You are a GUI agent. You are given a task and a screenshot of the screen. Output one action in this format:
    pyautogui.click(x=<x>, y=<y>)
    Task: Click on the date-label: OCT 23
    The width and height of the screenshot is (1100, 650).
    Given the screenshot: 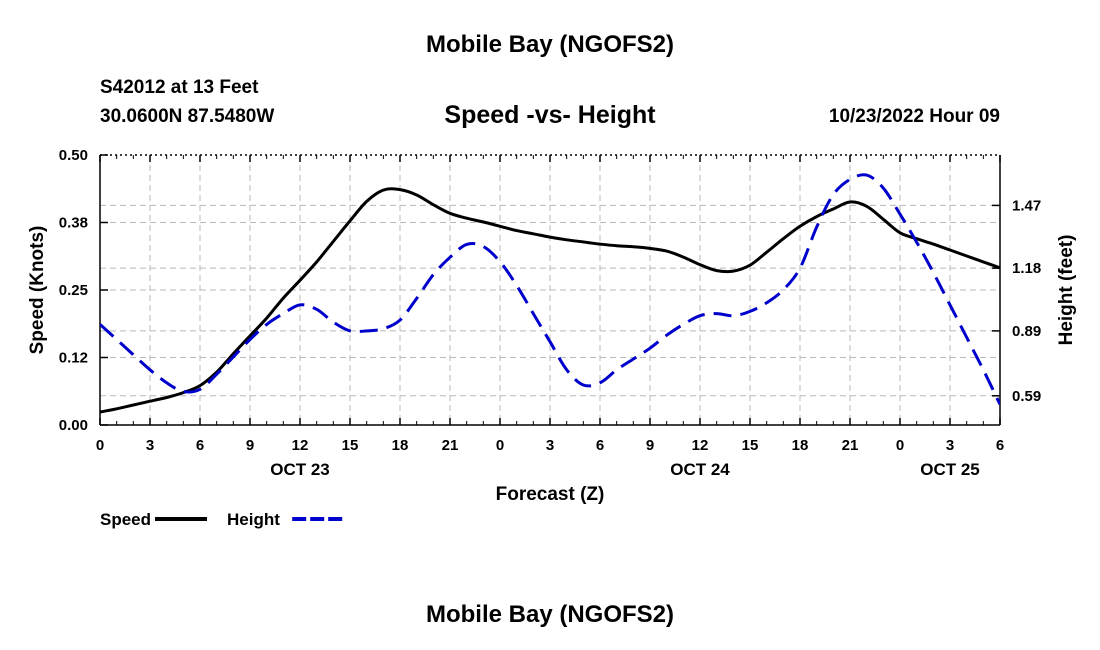 What is the action you would take?
    pyautogui.click(x=300, y=469)
    